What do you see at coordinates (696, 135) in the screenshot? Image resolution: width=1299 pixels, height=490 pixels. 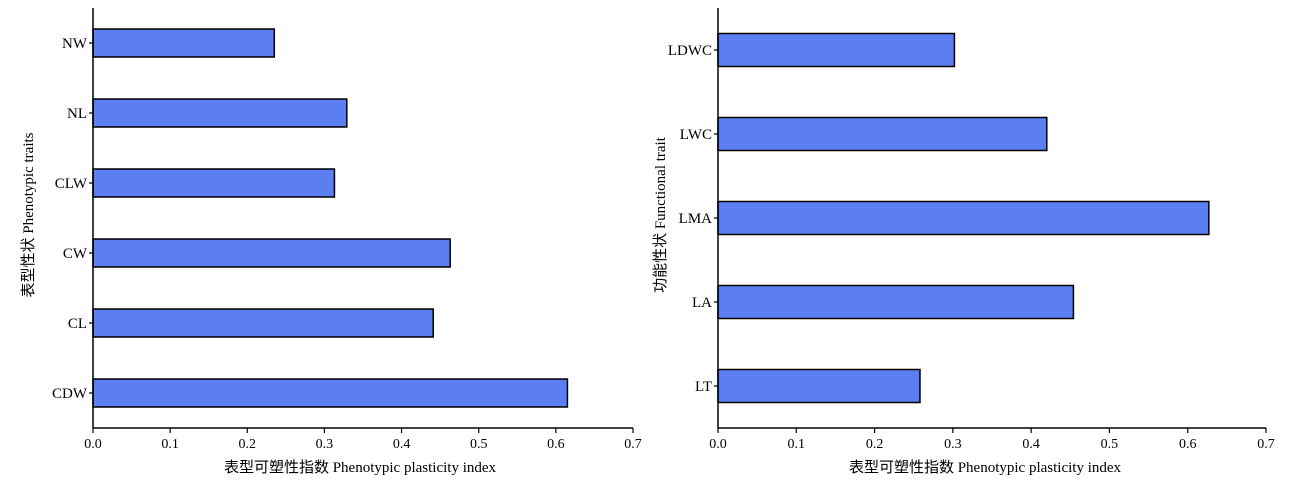 I see `category-label-LWC: LWC` at bounding box center [696, 135].